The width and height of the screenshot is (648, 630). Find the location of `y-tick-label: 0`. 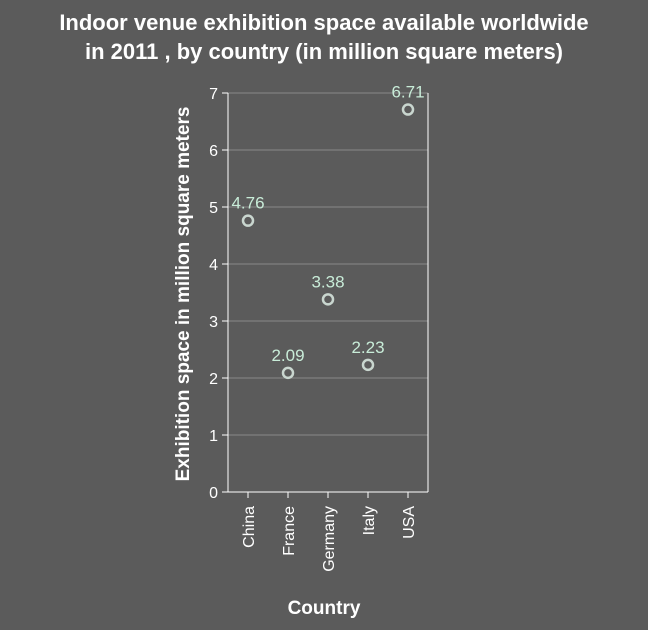

y-tick-label: 0 is located at coordinates (213, 493).